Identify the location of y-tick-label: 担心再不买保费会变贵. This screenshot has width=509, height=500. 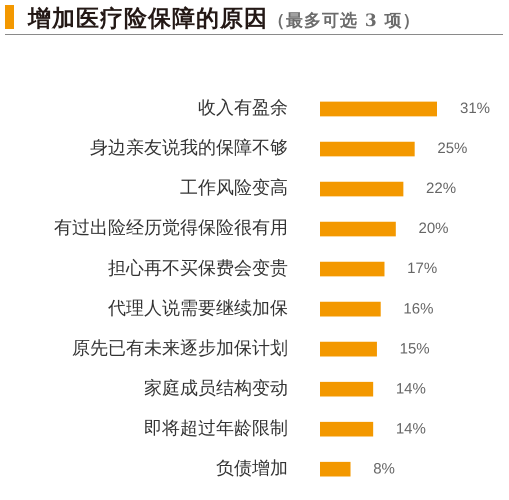
(198, 268).